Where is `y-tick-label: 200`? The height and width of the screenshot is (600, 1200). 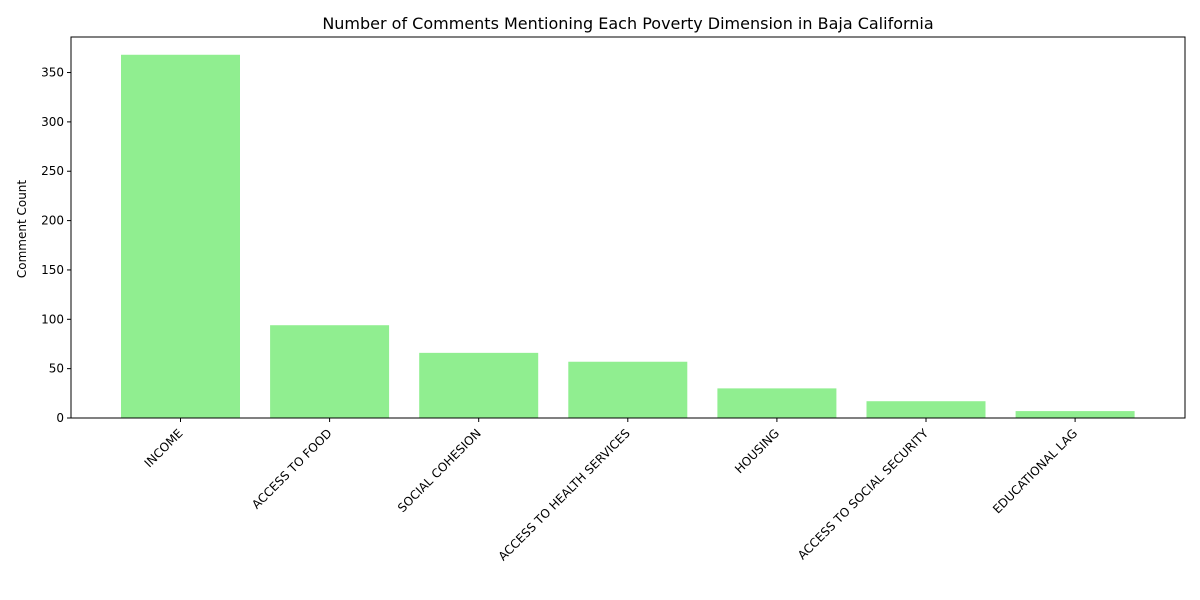 y-tick-label: 200 is located at coordinates (52, 221).